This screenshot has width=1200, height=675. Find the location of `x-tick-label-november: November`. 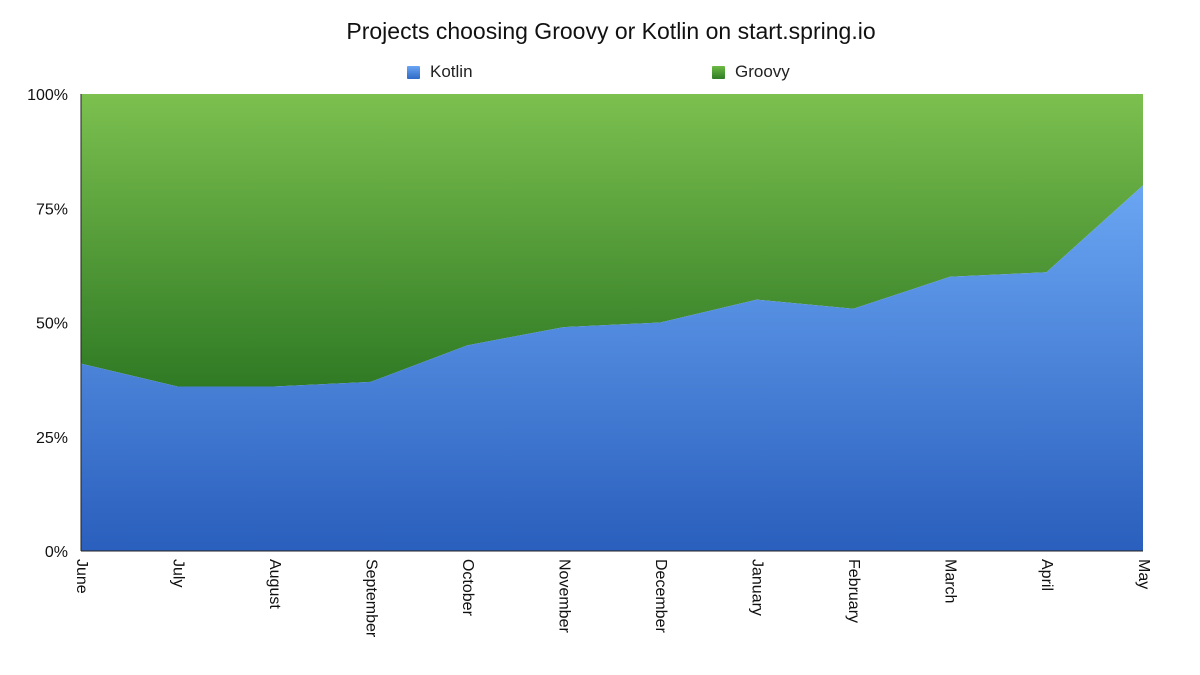

x-tick-label-november: November is located at coordinates (563, 596).